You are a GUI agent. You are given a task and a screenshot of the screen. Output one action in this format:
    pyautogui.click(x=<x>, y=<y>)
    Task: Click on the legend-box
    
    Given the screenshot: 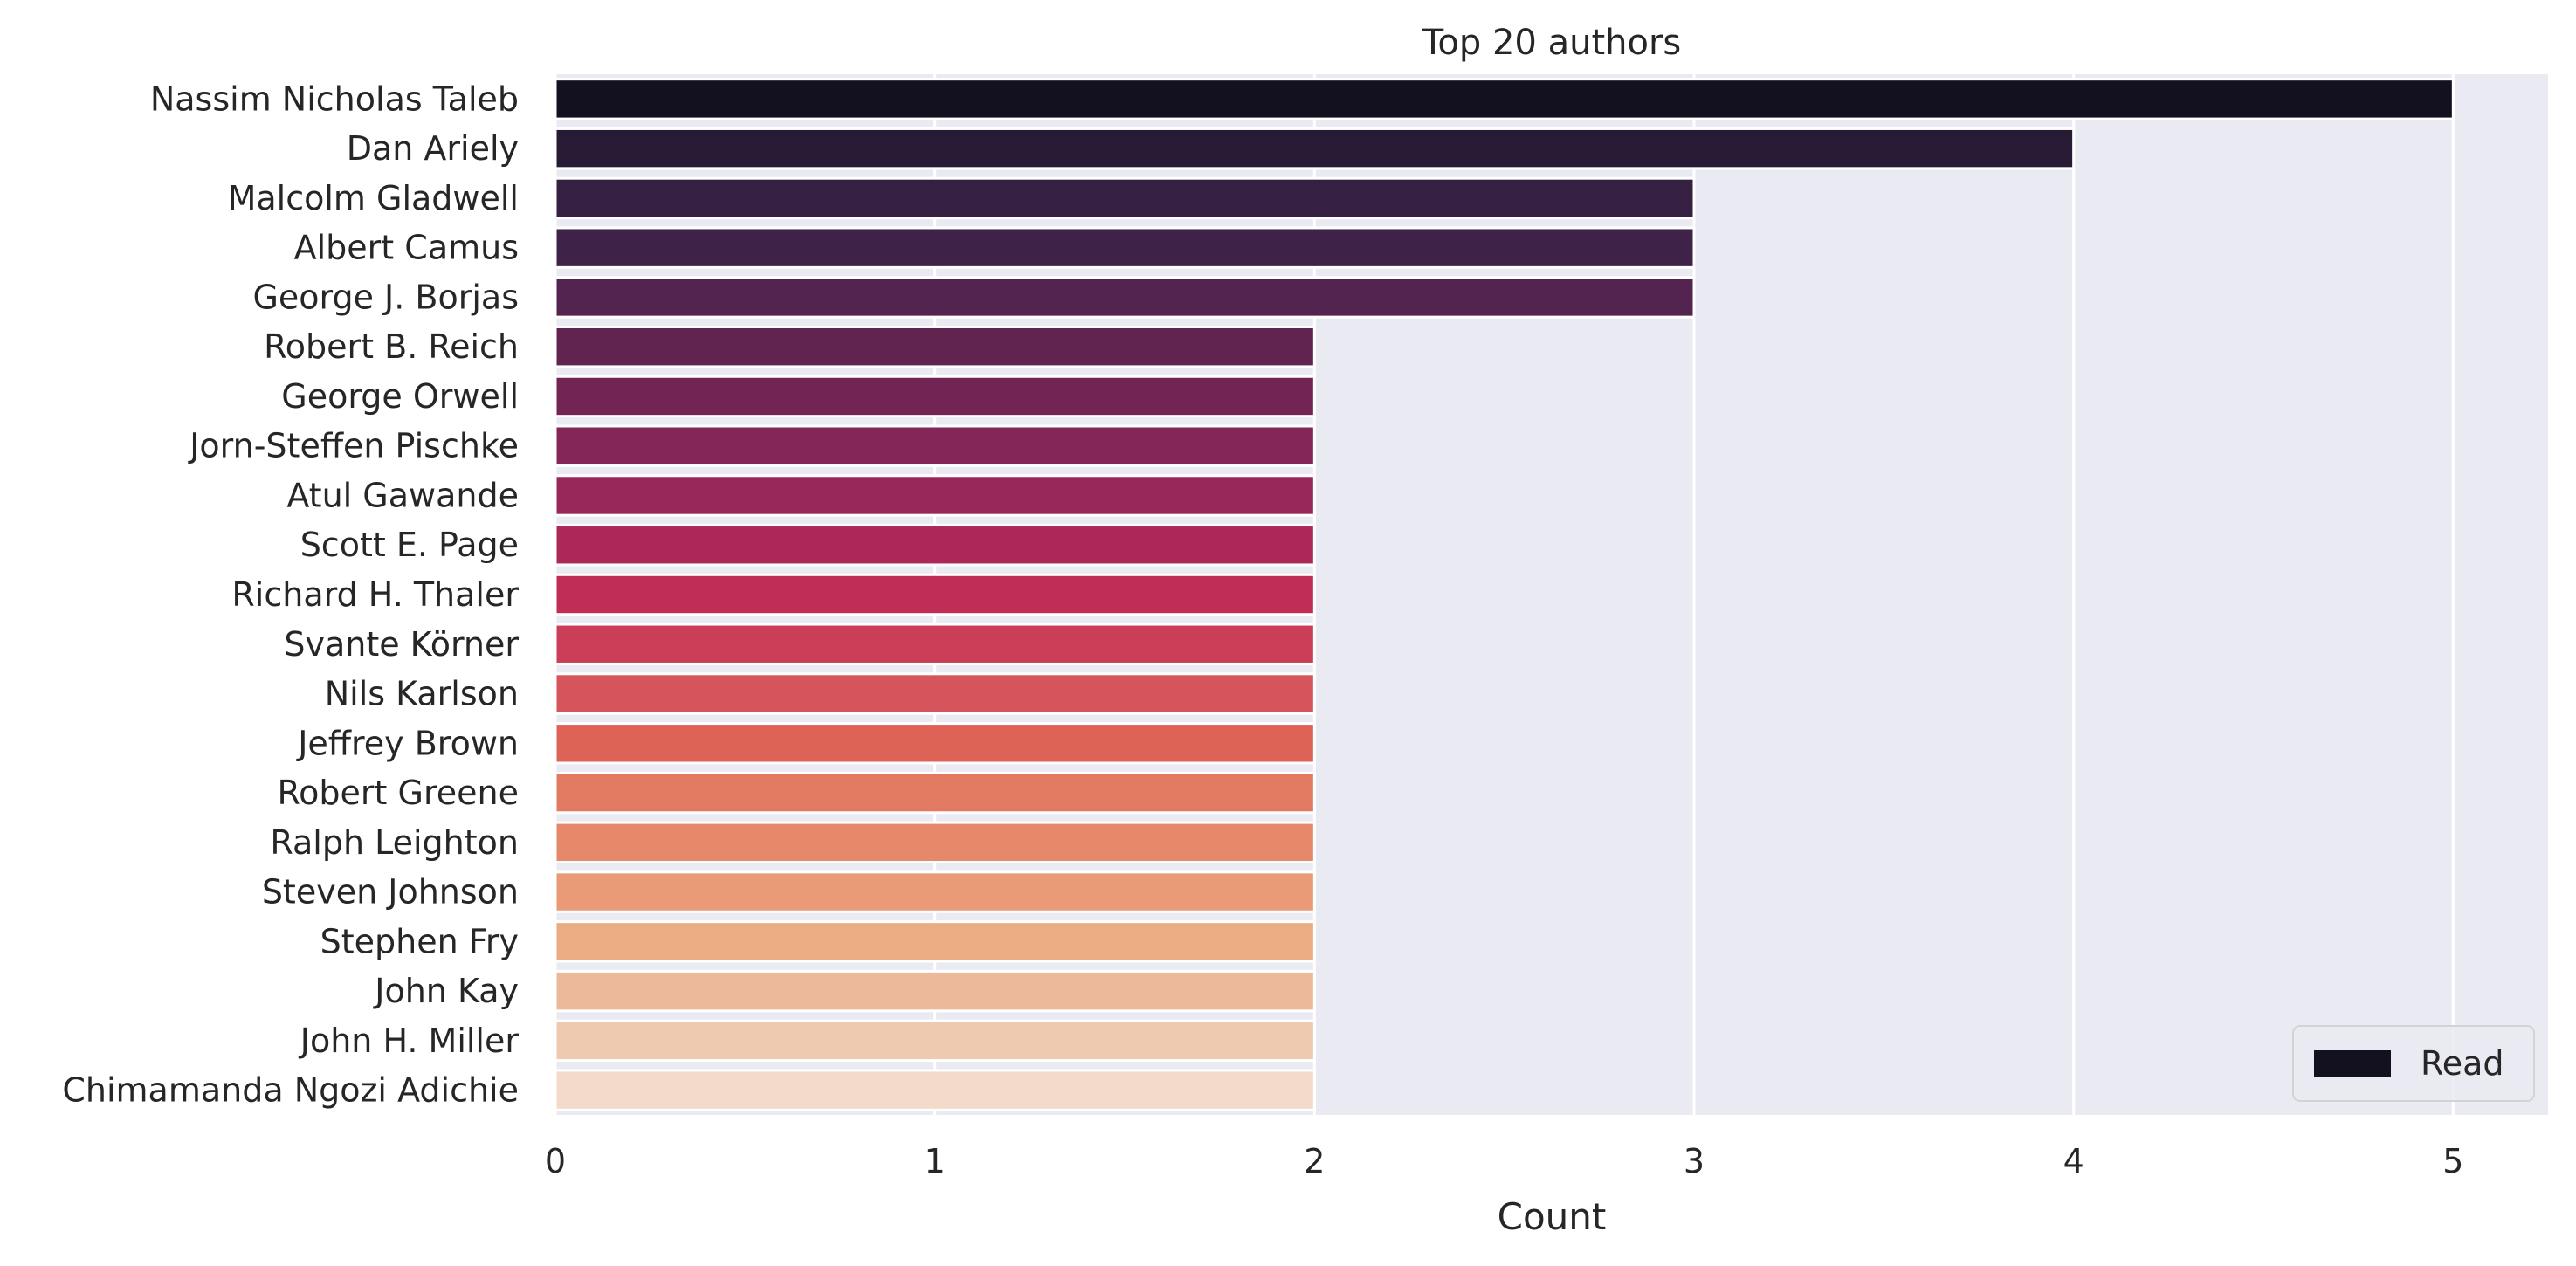 What is the action you would take?
    pyautogui.click(x=2413, y=1063)
    